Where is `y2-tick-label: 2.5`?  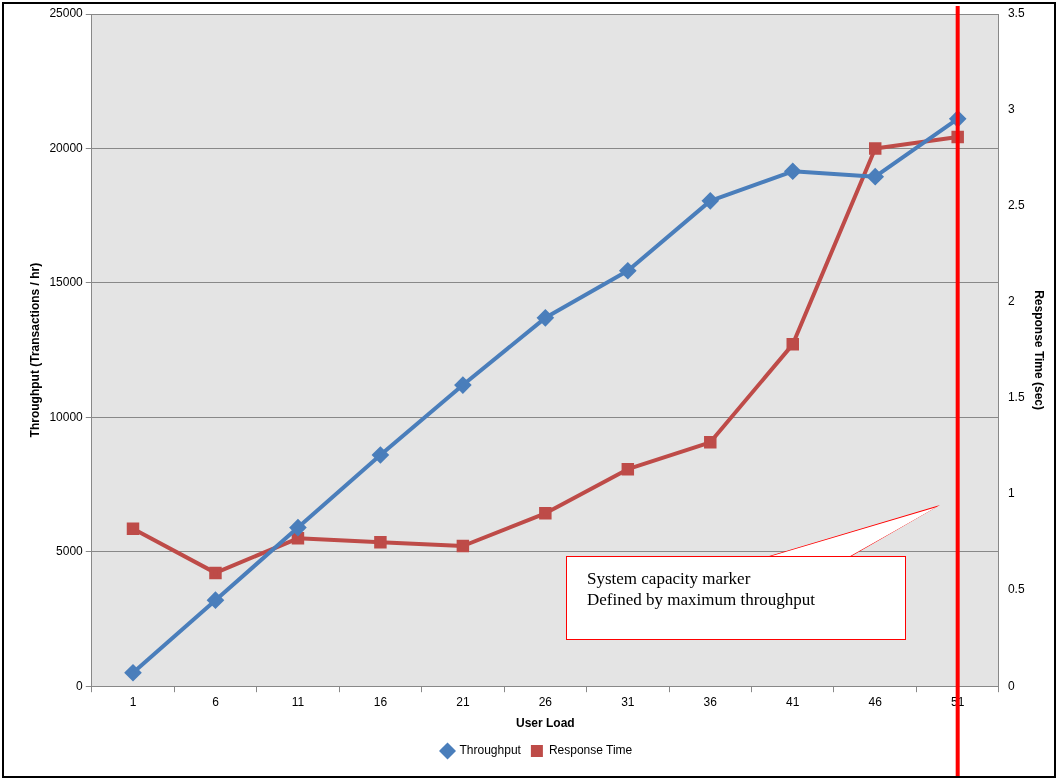
y2-tick-label: 2.5 is located at coordinates (1016, 205).